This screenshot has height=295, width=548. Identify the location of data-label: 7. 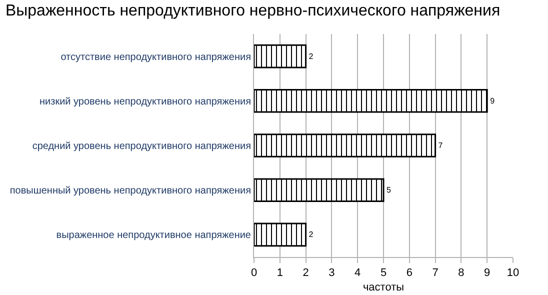
(441, 145).